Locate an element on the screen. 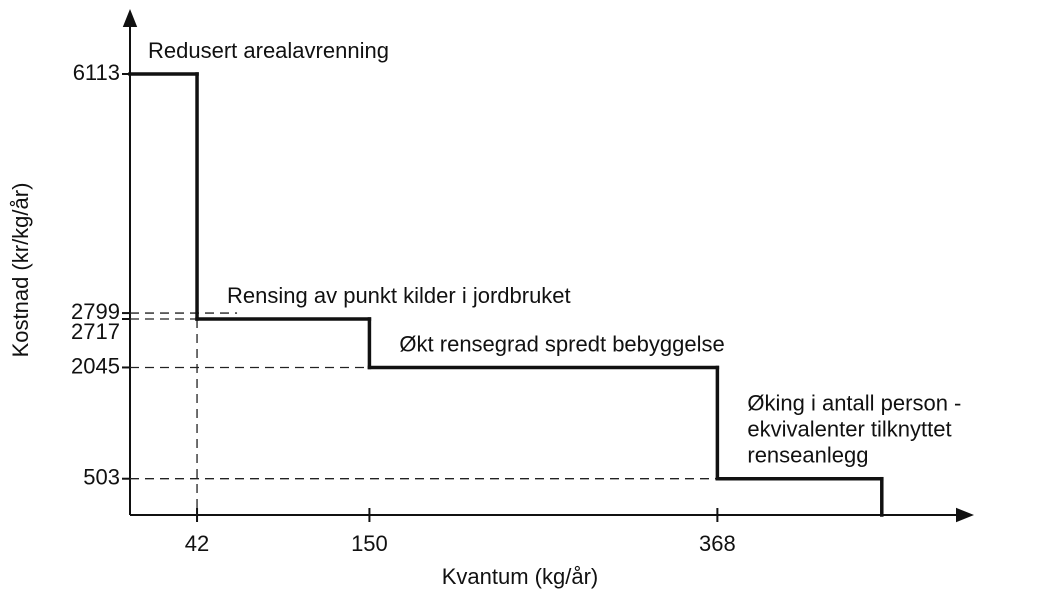  annotation: renseanlegg is located at coordinates (807, 455).